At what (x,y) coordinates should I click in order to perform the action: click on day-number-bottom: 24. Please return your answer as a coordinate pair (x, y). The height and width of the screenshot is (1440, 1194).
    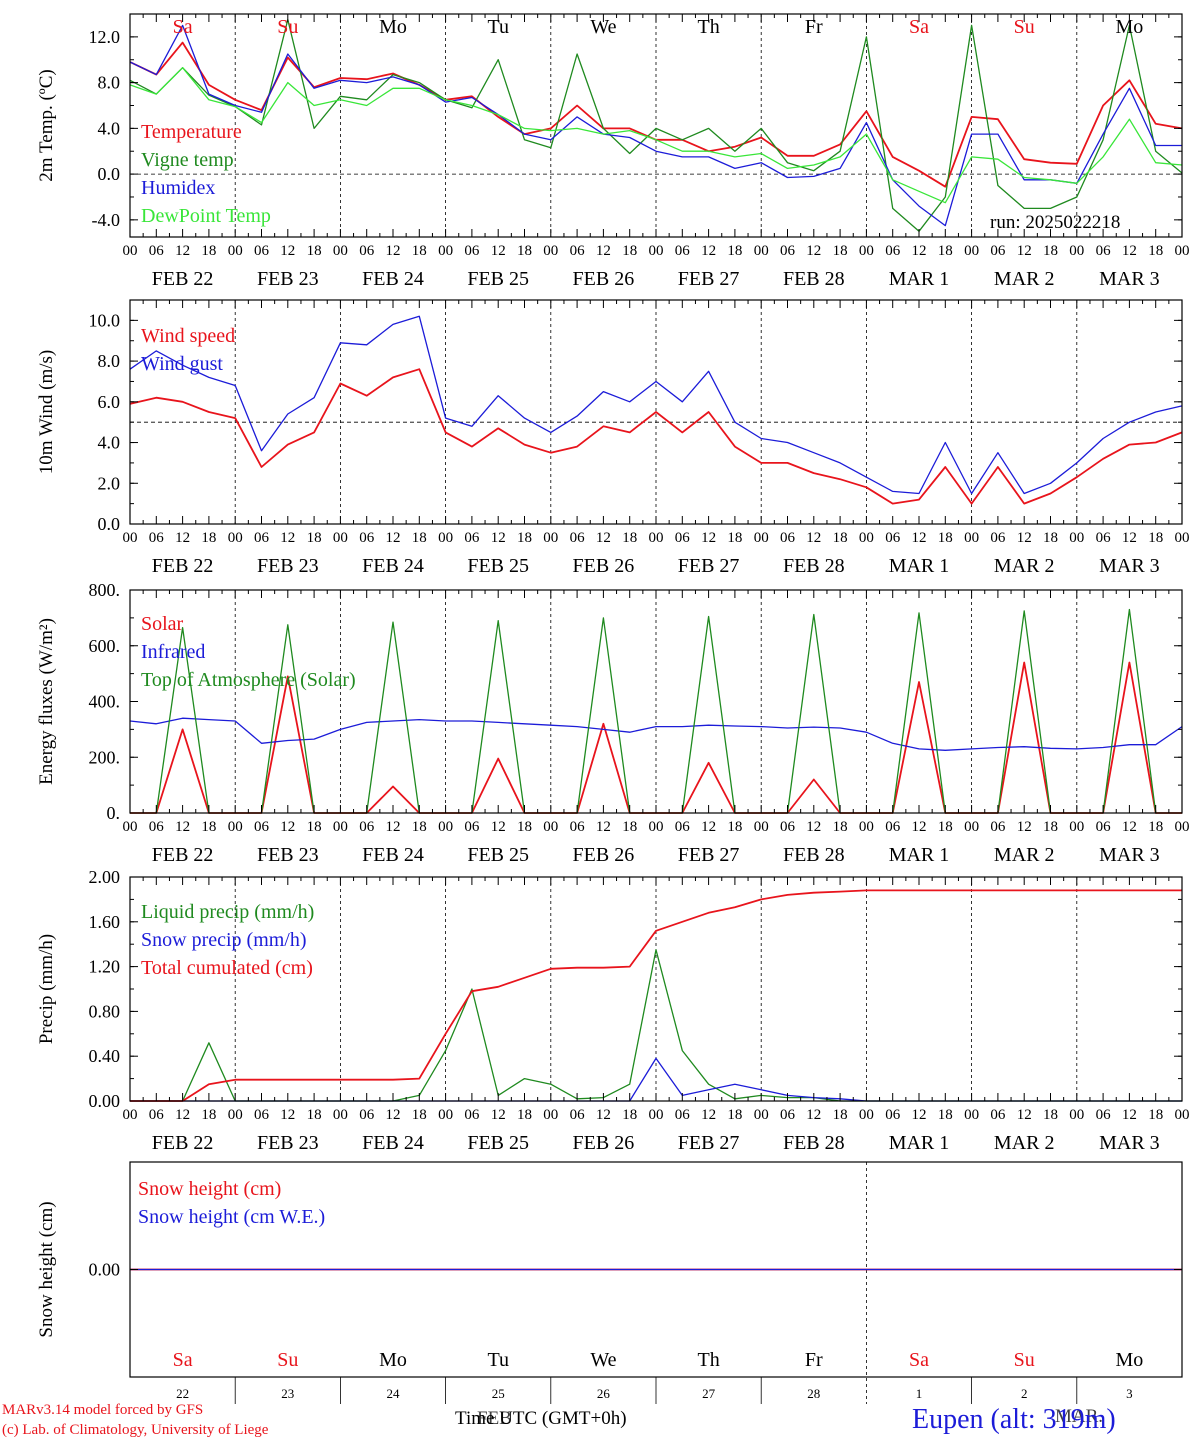
    Looking at the image, I should click on (394, 1393).